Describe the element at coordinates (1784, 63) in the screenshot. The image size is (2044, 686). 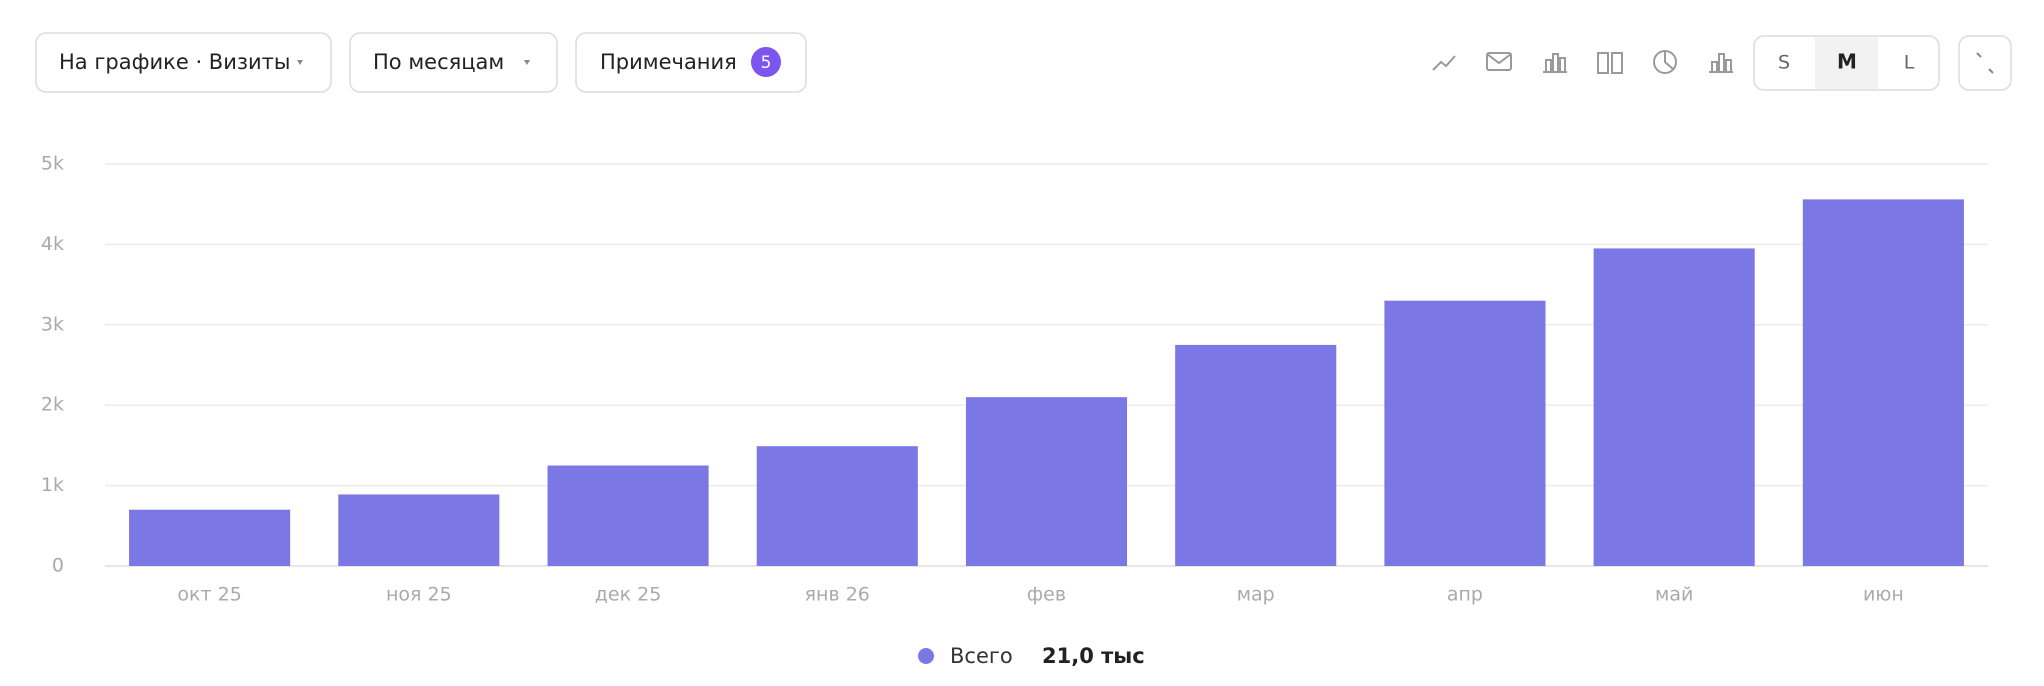
I see `size-s: S` at that location.